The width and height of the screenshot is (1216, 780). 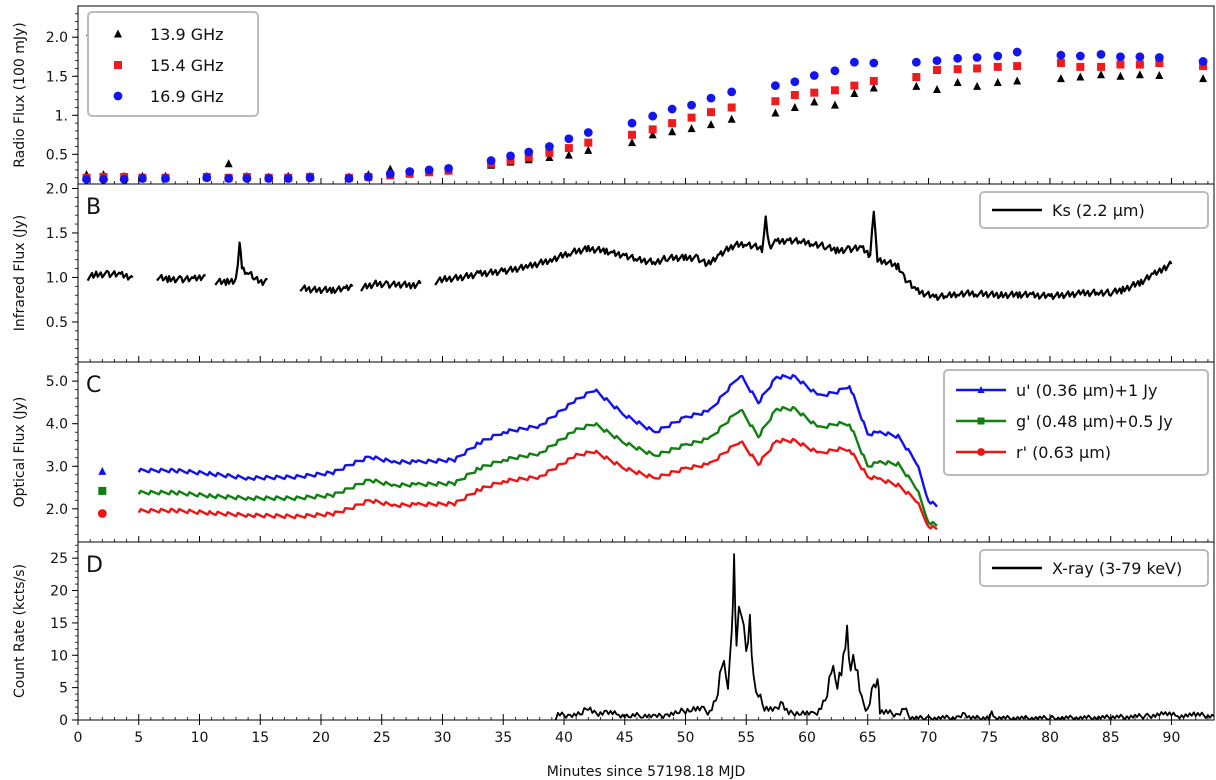 What do you see at coordinates (20, 273) in the screenshot?
I see `y-axis-label: Infrared Flux (Jy)` at bounding box center [20, 273].